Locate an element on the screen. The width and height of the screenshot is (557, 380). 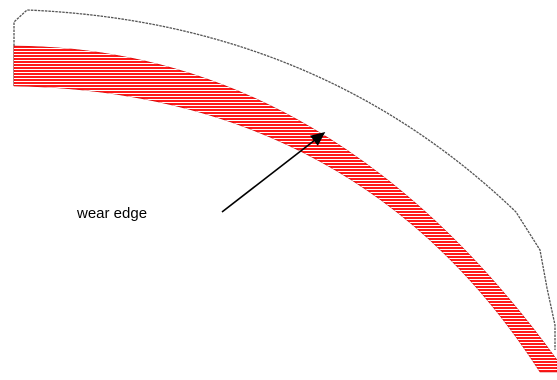
wear-edge-arrow is located at coordinates (273, 172).